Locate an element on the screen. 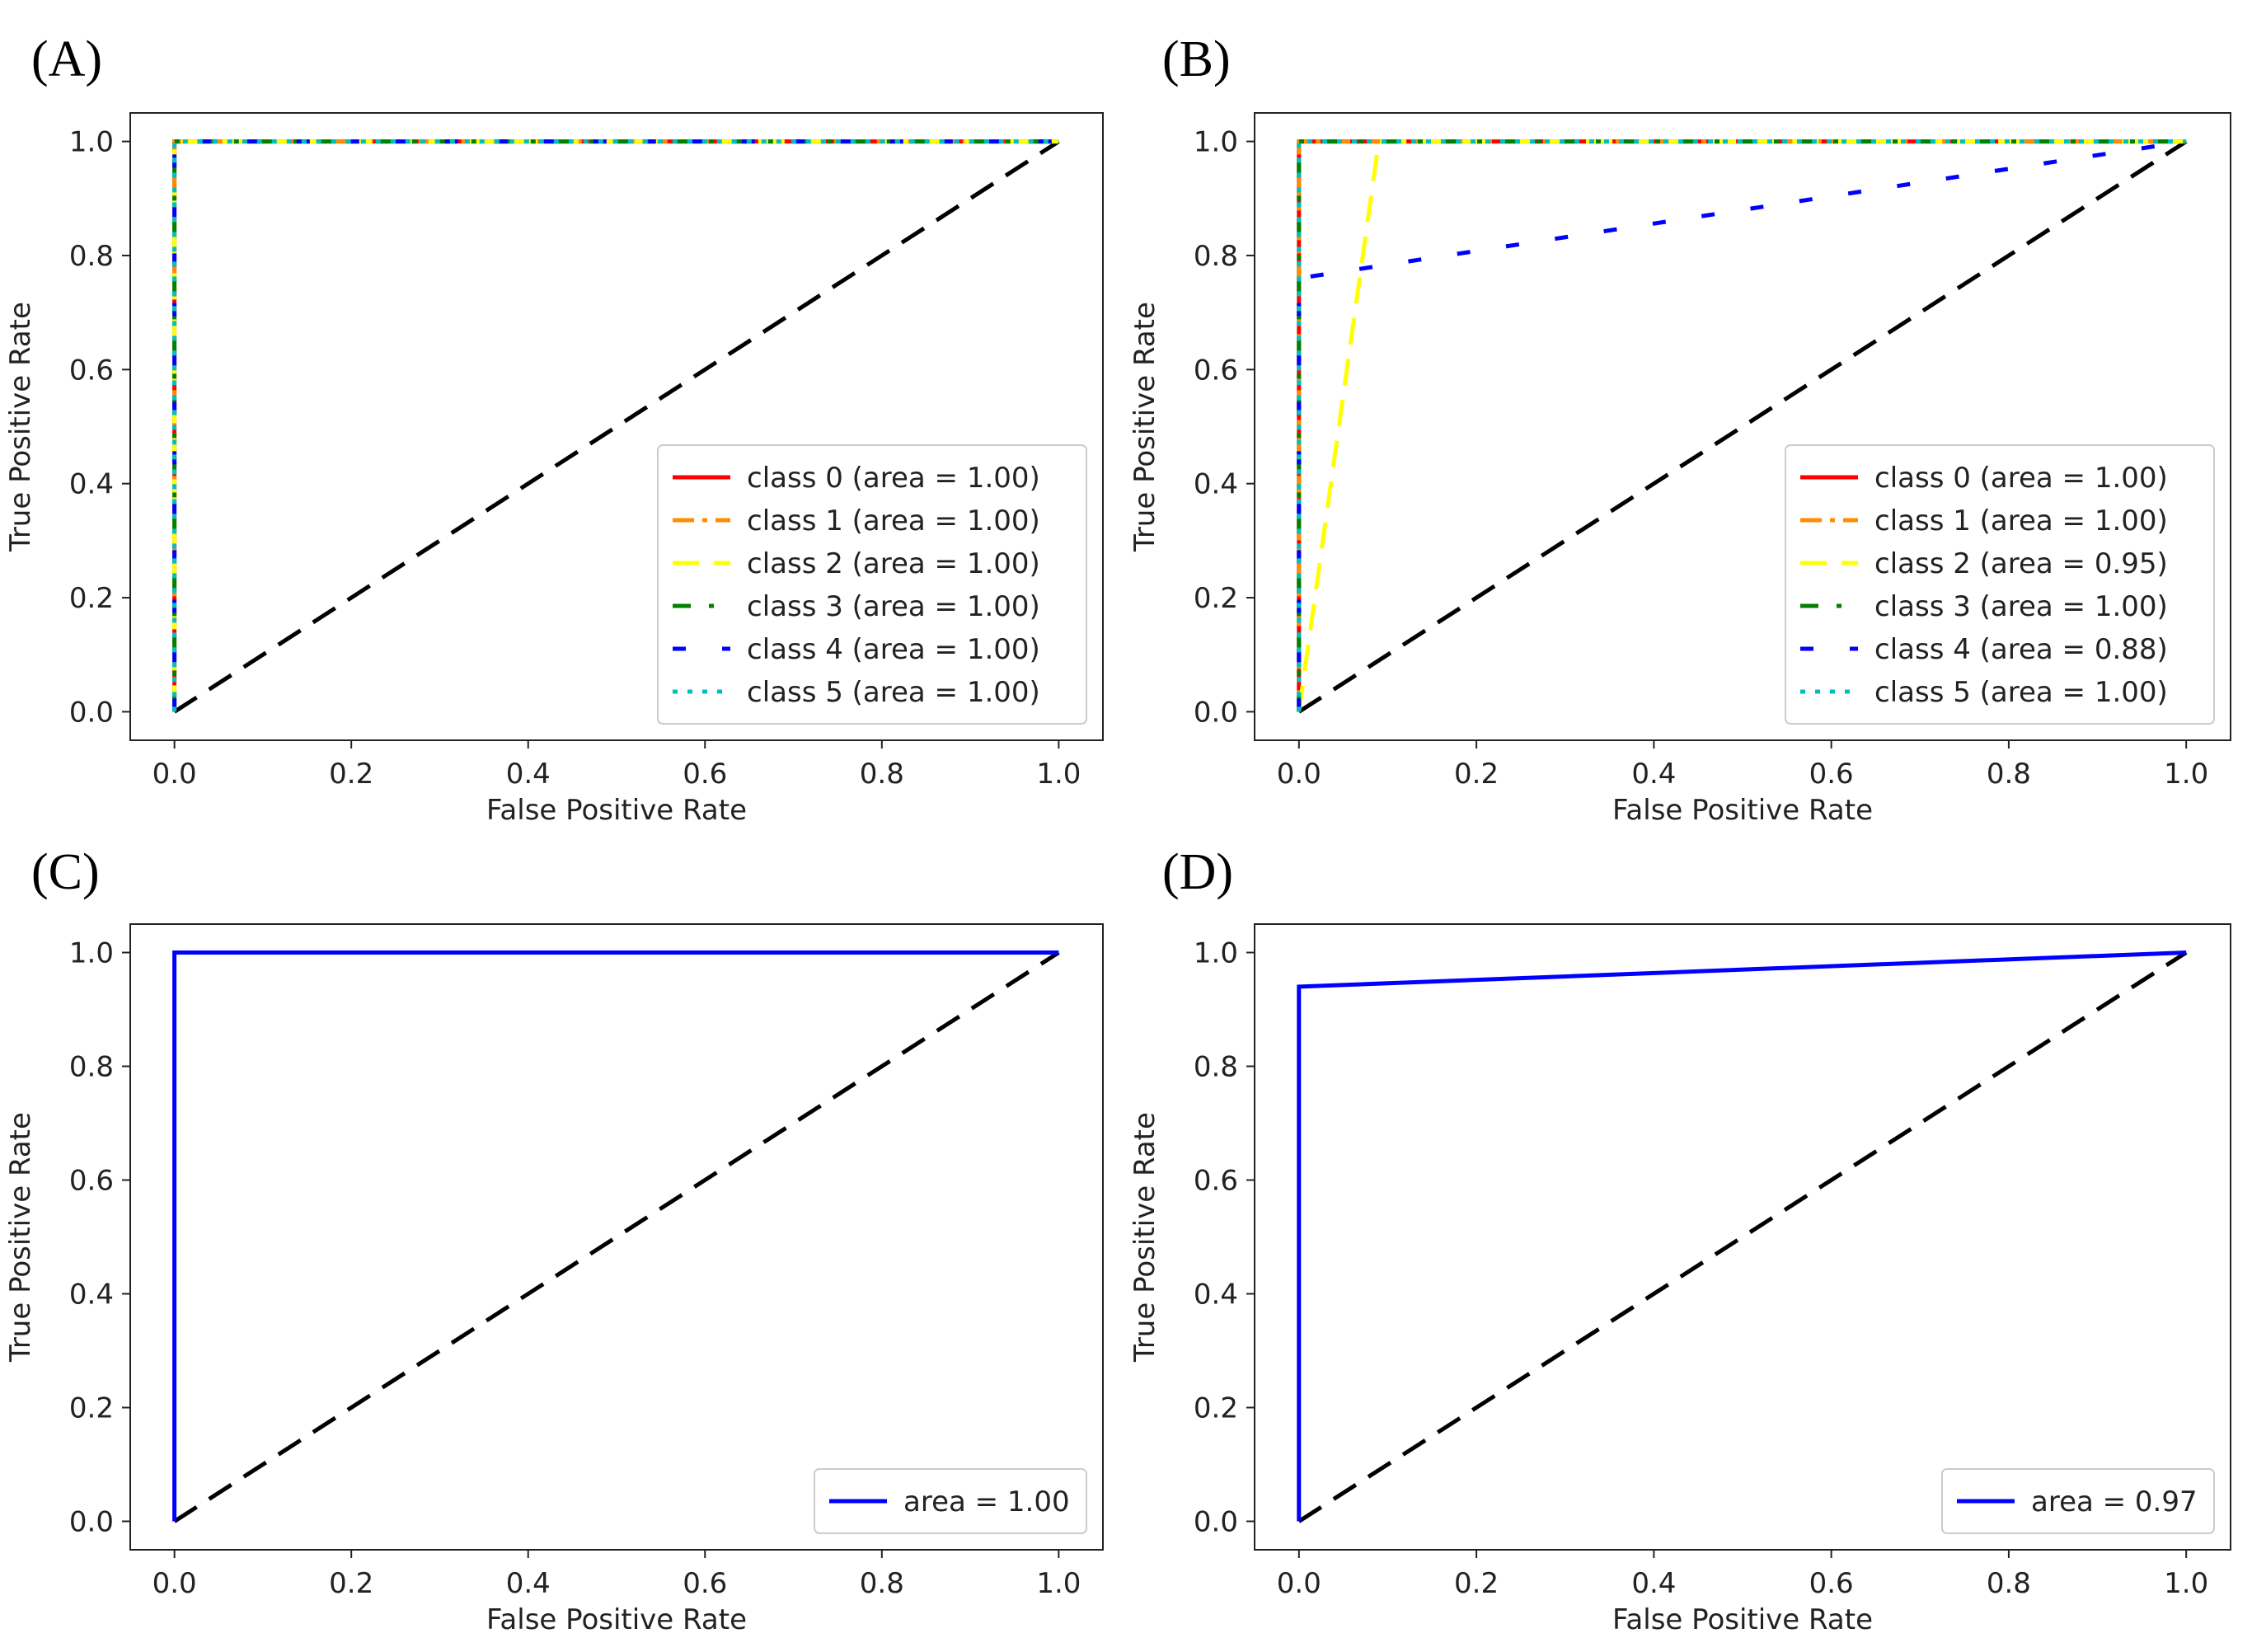  legend-entry-label: class 2 (area = 1.00) is located at coordinates (893, 563).